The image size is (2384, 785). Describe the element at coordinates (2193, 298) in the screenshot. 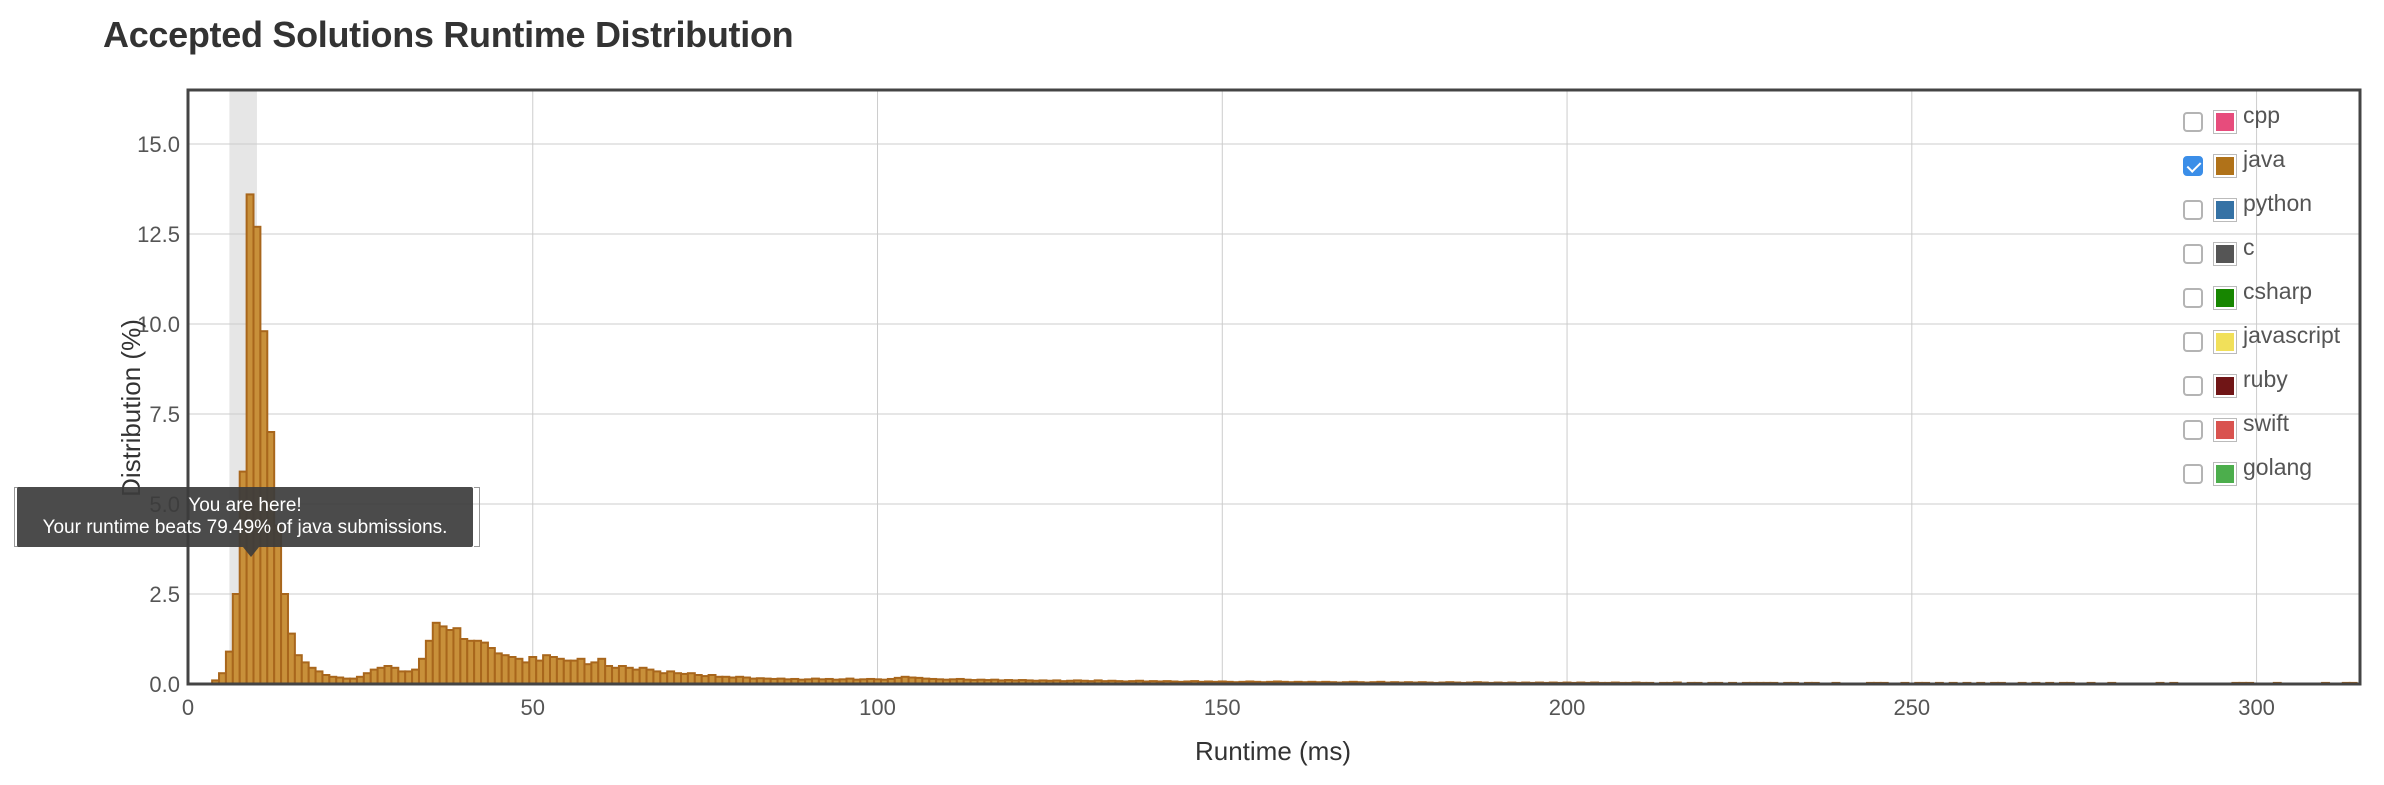

I see `legend-checkbox-csharp` at that location.